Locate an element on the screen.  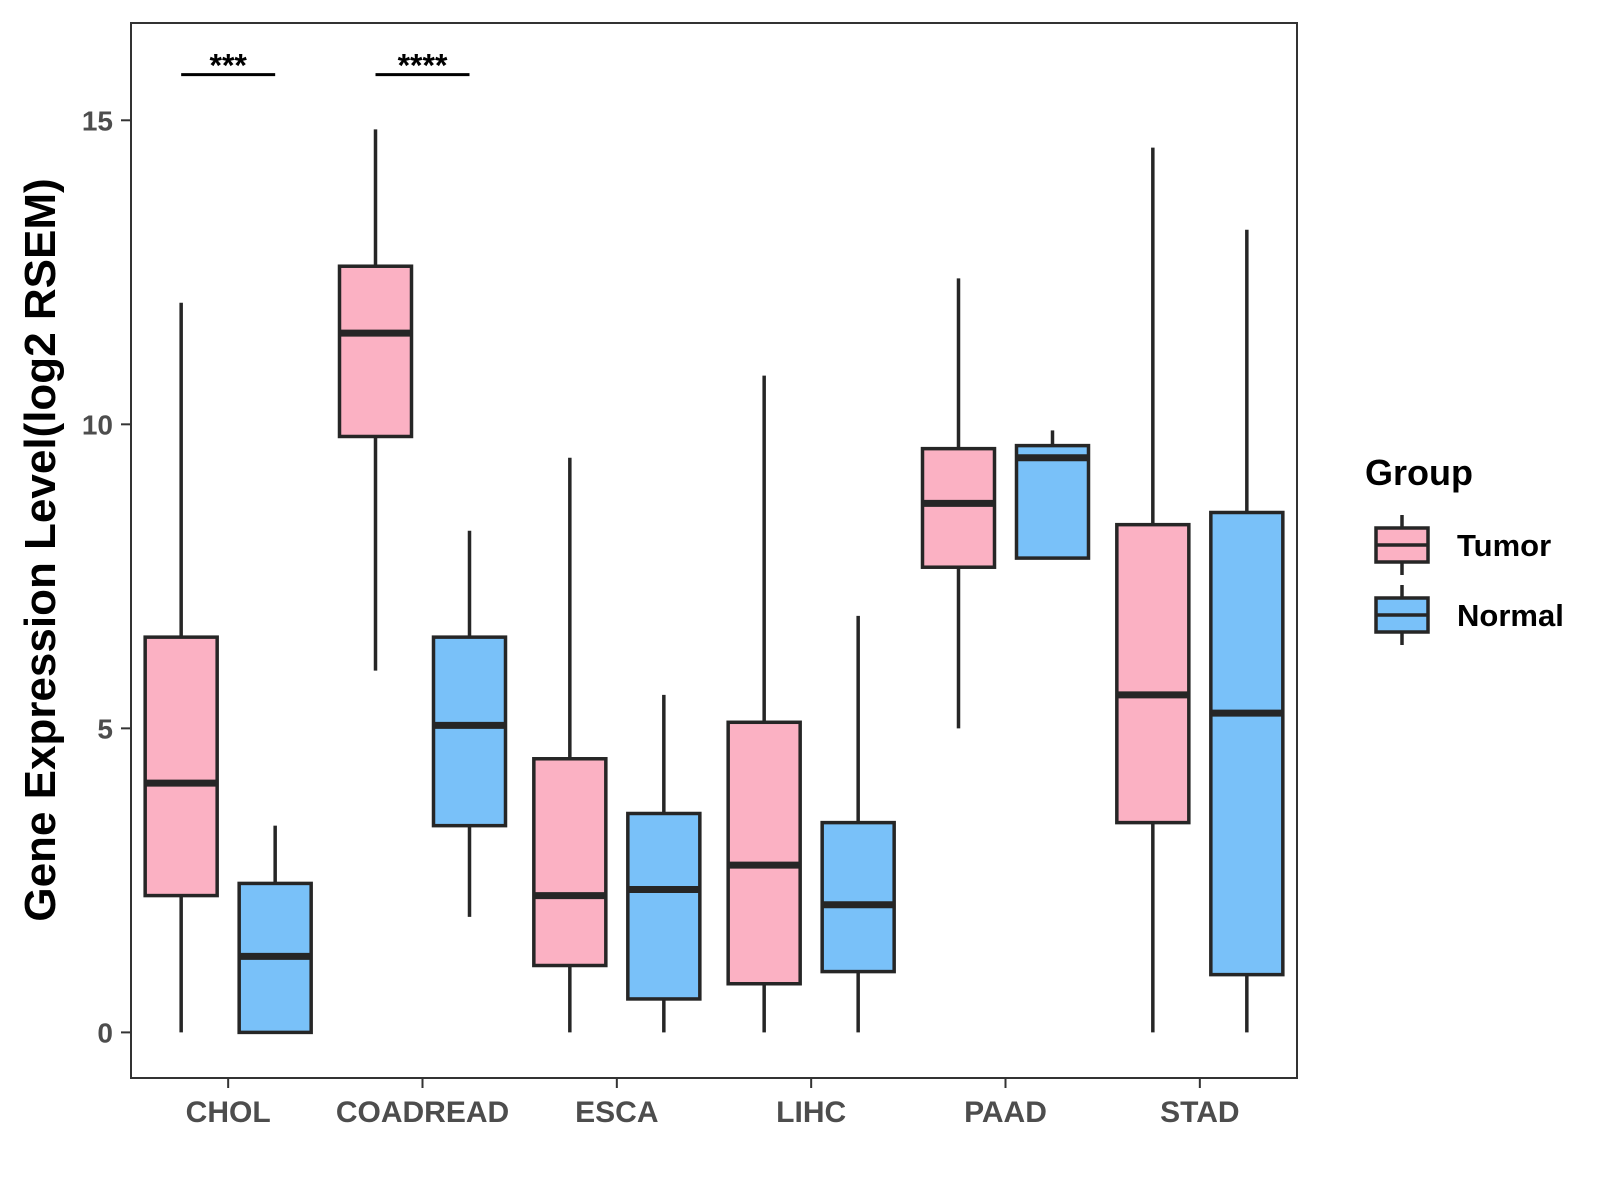
box-tumor-chol is located at coordinates (181, 667).